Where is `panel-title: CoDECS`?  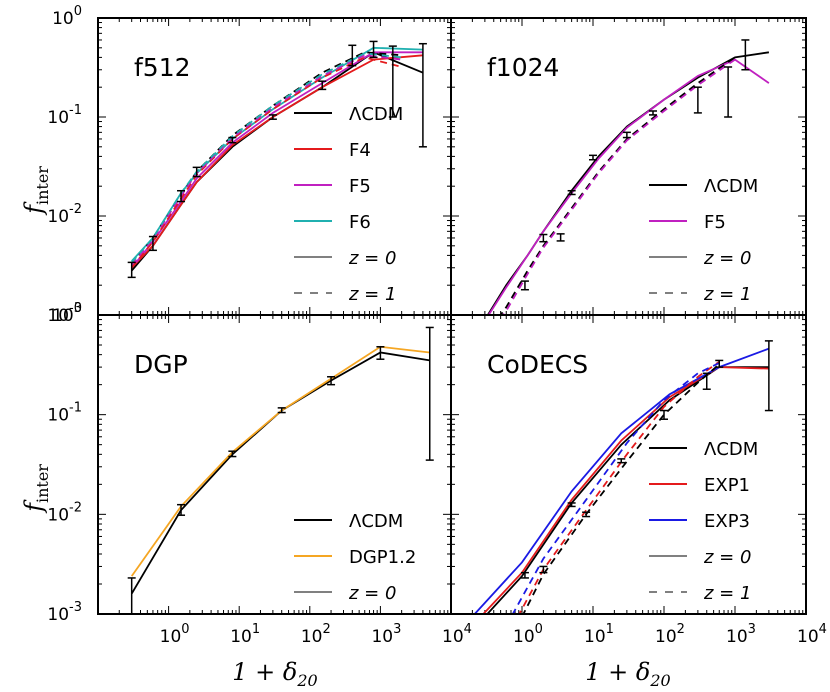
panel-title: CoDECS is located at coordinates (537, 364).